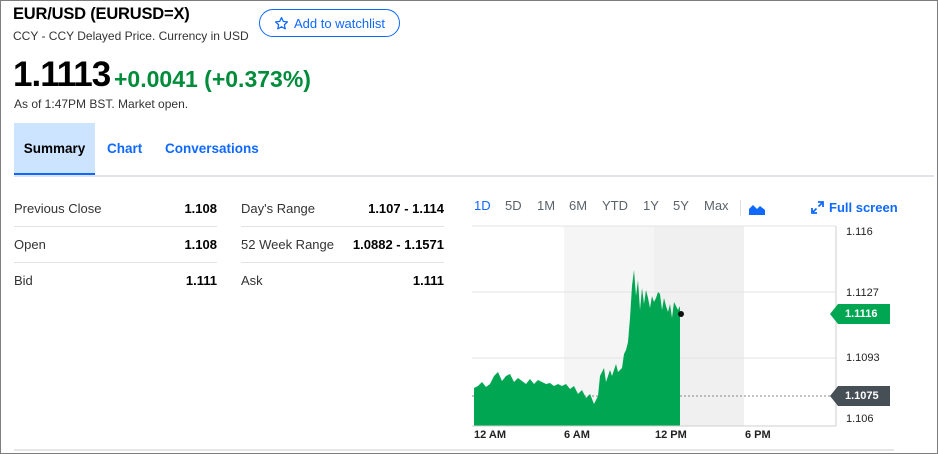  What do you see at coordinates (490, 435) in the screenshot?
I see `x-tick-label: 12 AM` at bounding box center [490, 435].